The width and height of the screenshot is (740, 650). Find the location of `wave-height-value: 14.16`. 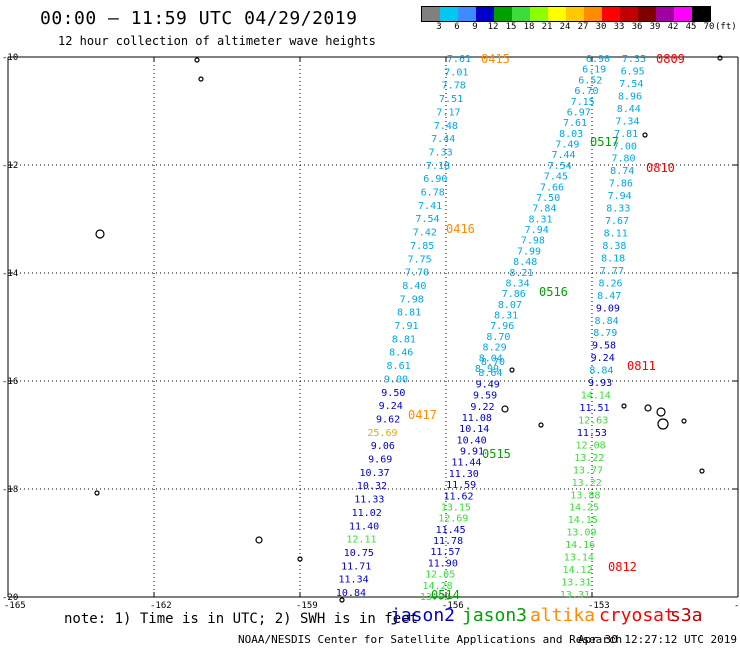

wave-height-value: 14.16 is located at coordinates (580, 545).